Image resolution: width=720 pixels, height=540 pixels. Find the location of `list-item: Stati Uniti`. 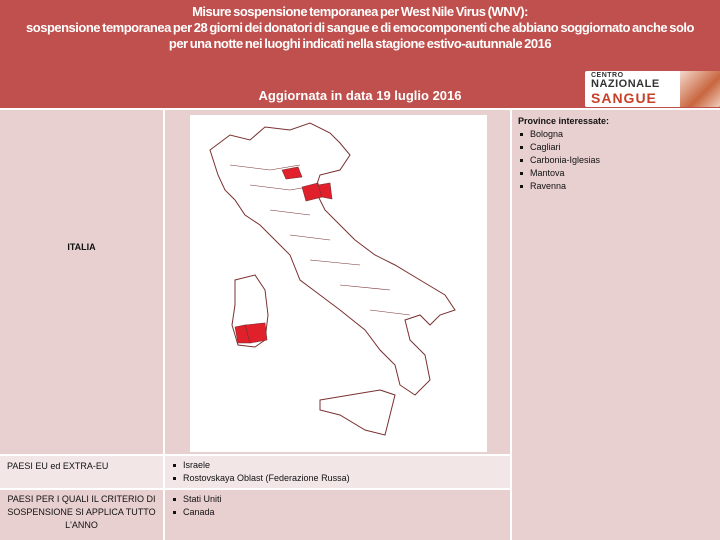

list-item: Stati Uniti is located at coordinates (337, 499).